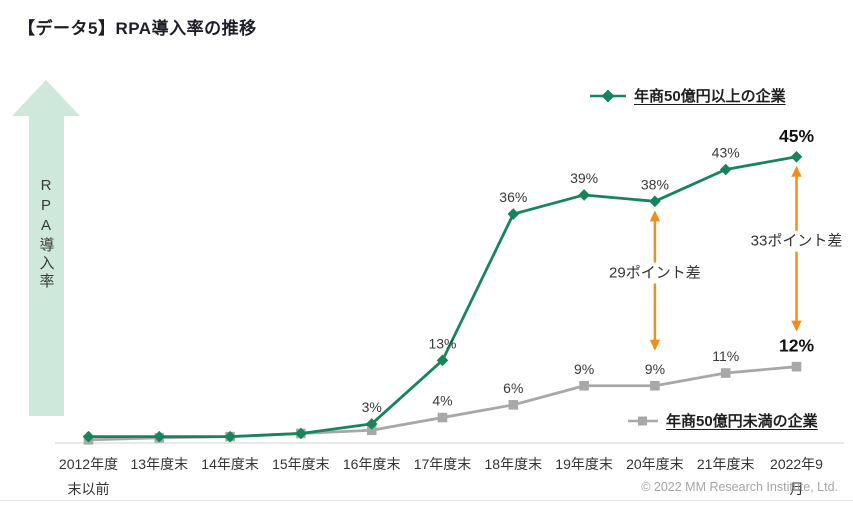 This screenshot has width=853, height=511. I want to click on page-title: 【データ5】RPA導入率の推移, so click(137, 28).